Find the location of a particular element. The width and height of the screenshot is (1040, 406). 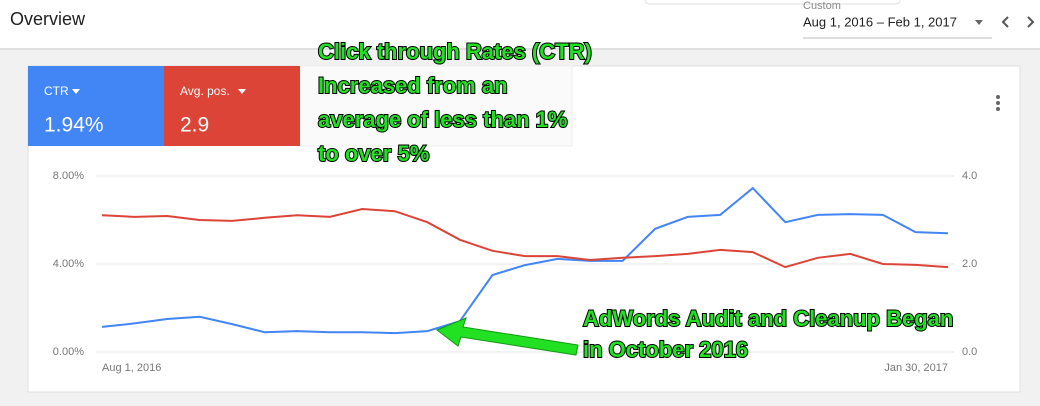

date-range: Aug 1, 2016 – Feb 1, 2017 is located at coordinates (880, 21).